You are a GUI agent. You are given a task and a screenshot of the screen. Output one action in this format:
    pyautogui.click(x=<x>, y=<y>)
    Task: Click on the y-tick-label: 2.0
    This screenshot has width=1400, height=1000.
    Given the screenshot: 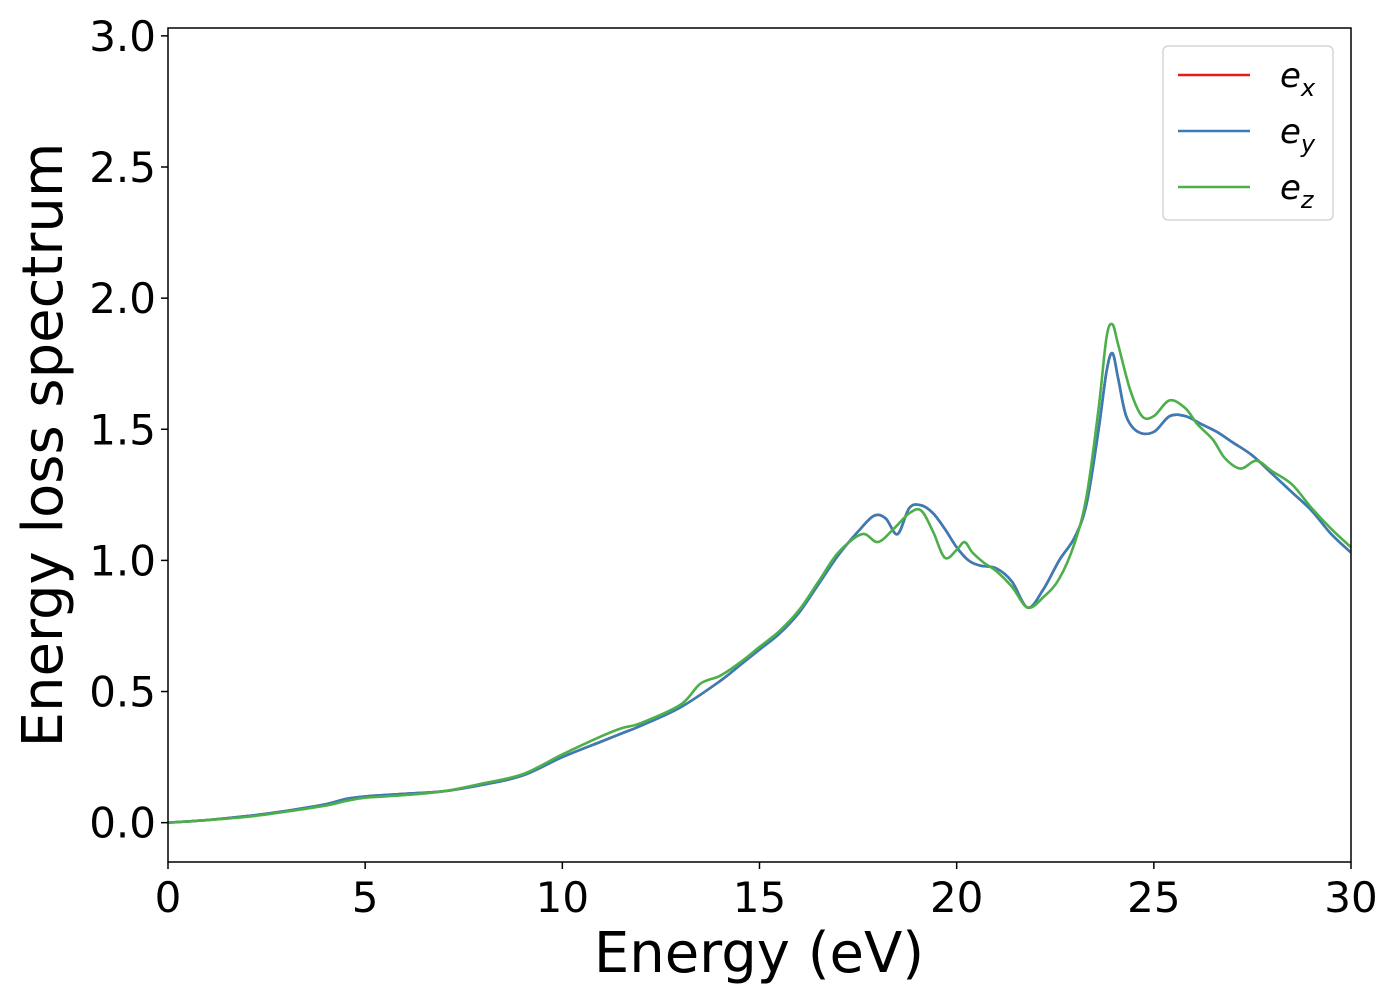 What is the action you would take?
    pyautogui.click(x=122, y=298)
    